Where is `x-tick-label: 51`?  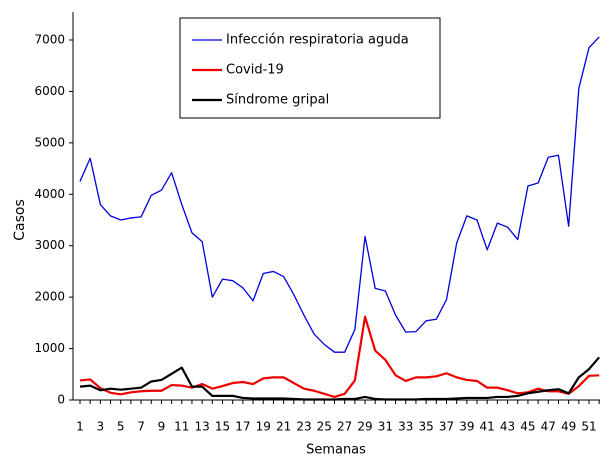
x-tick-label: 51 is located at coordinates (588, 427).